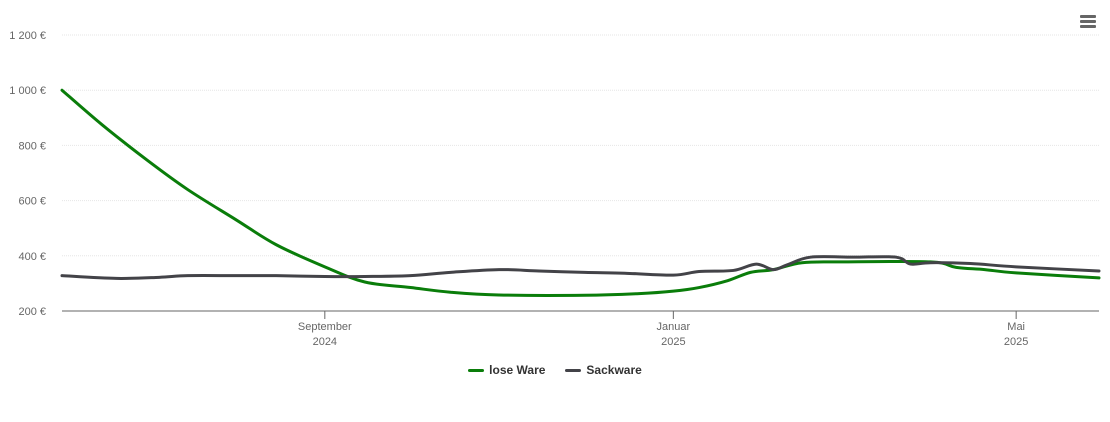  Describe the element at coordinates (1016, 327) in the screenshot. I see `x-tick-label-month: Mai` at that location.